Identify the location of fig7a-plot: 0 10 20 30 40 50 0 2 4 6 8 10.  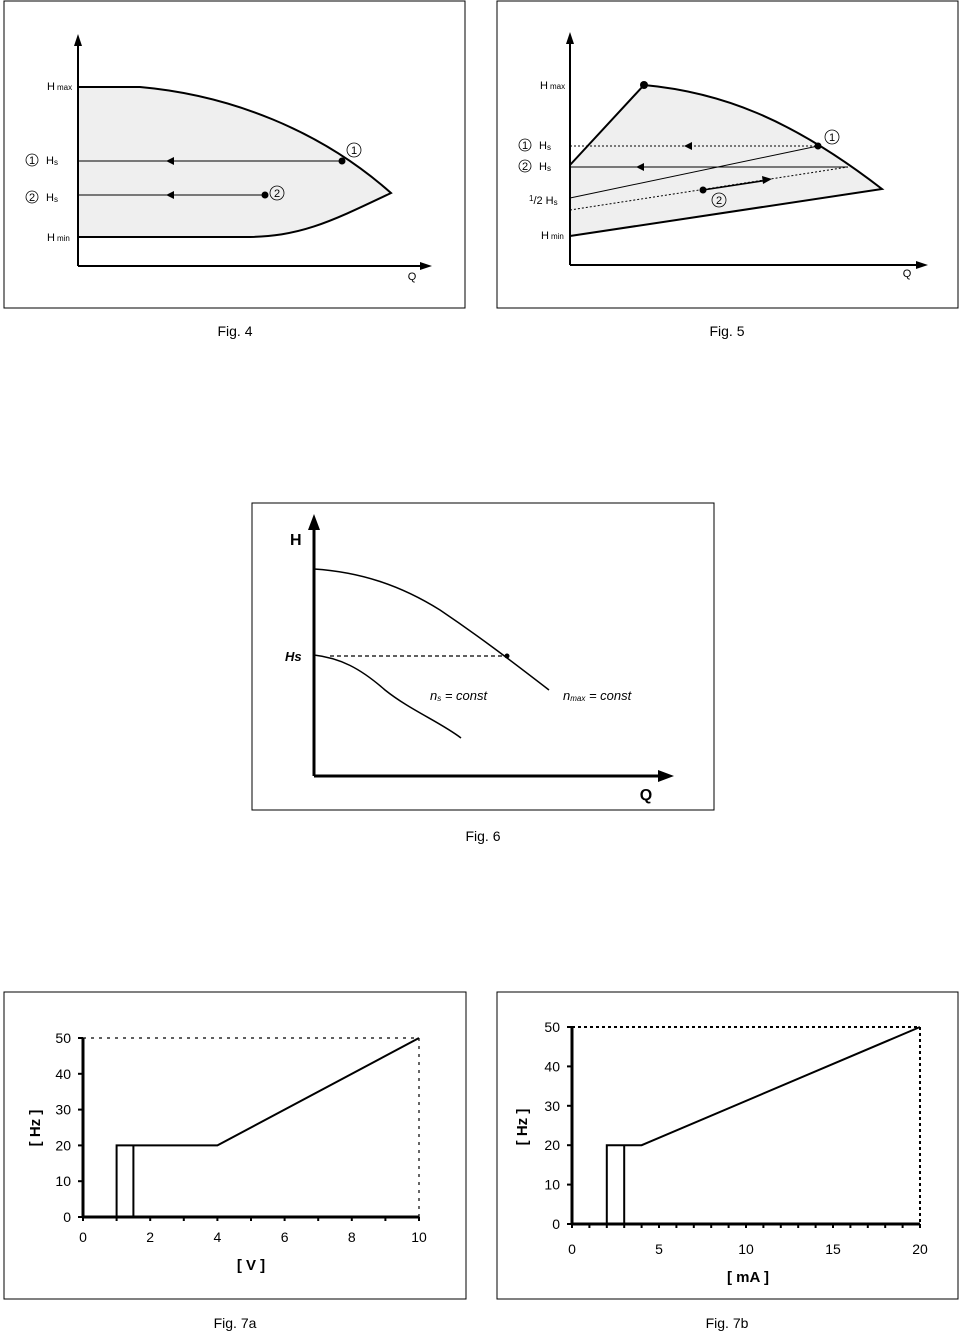
(241, 1137).